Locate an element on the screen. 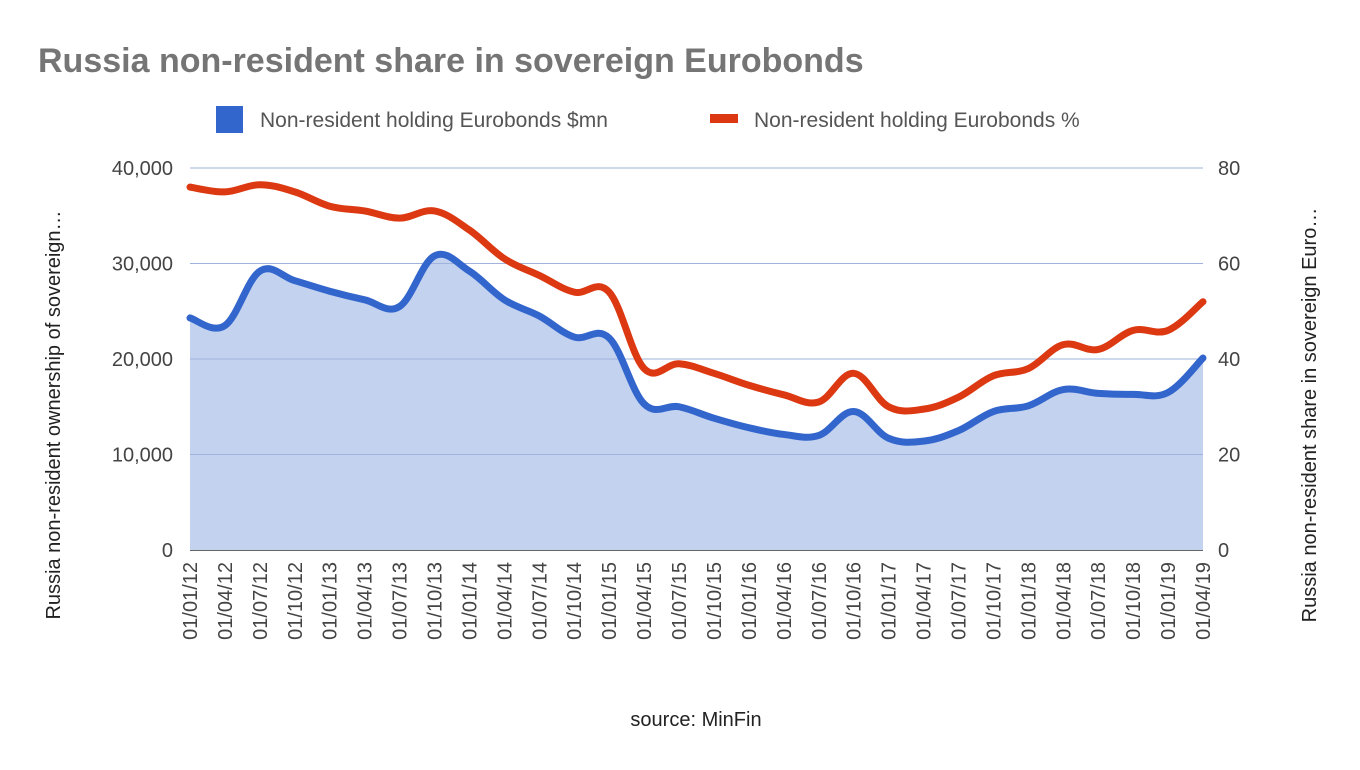 This screenshot has height=770, width=1360. right-tick-label: 80 is located at coordinates (1229, 169).